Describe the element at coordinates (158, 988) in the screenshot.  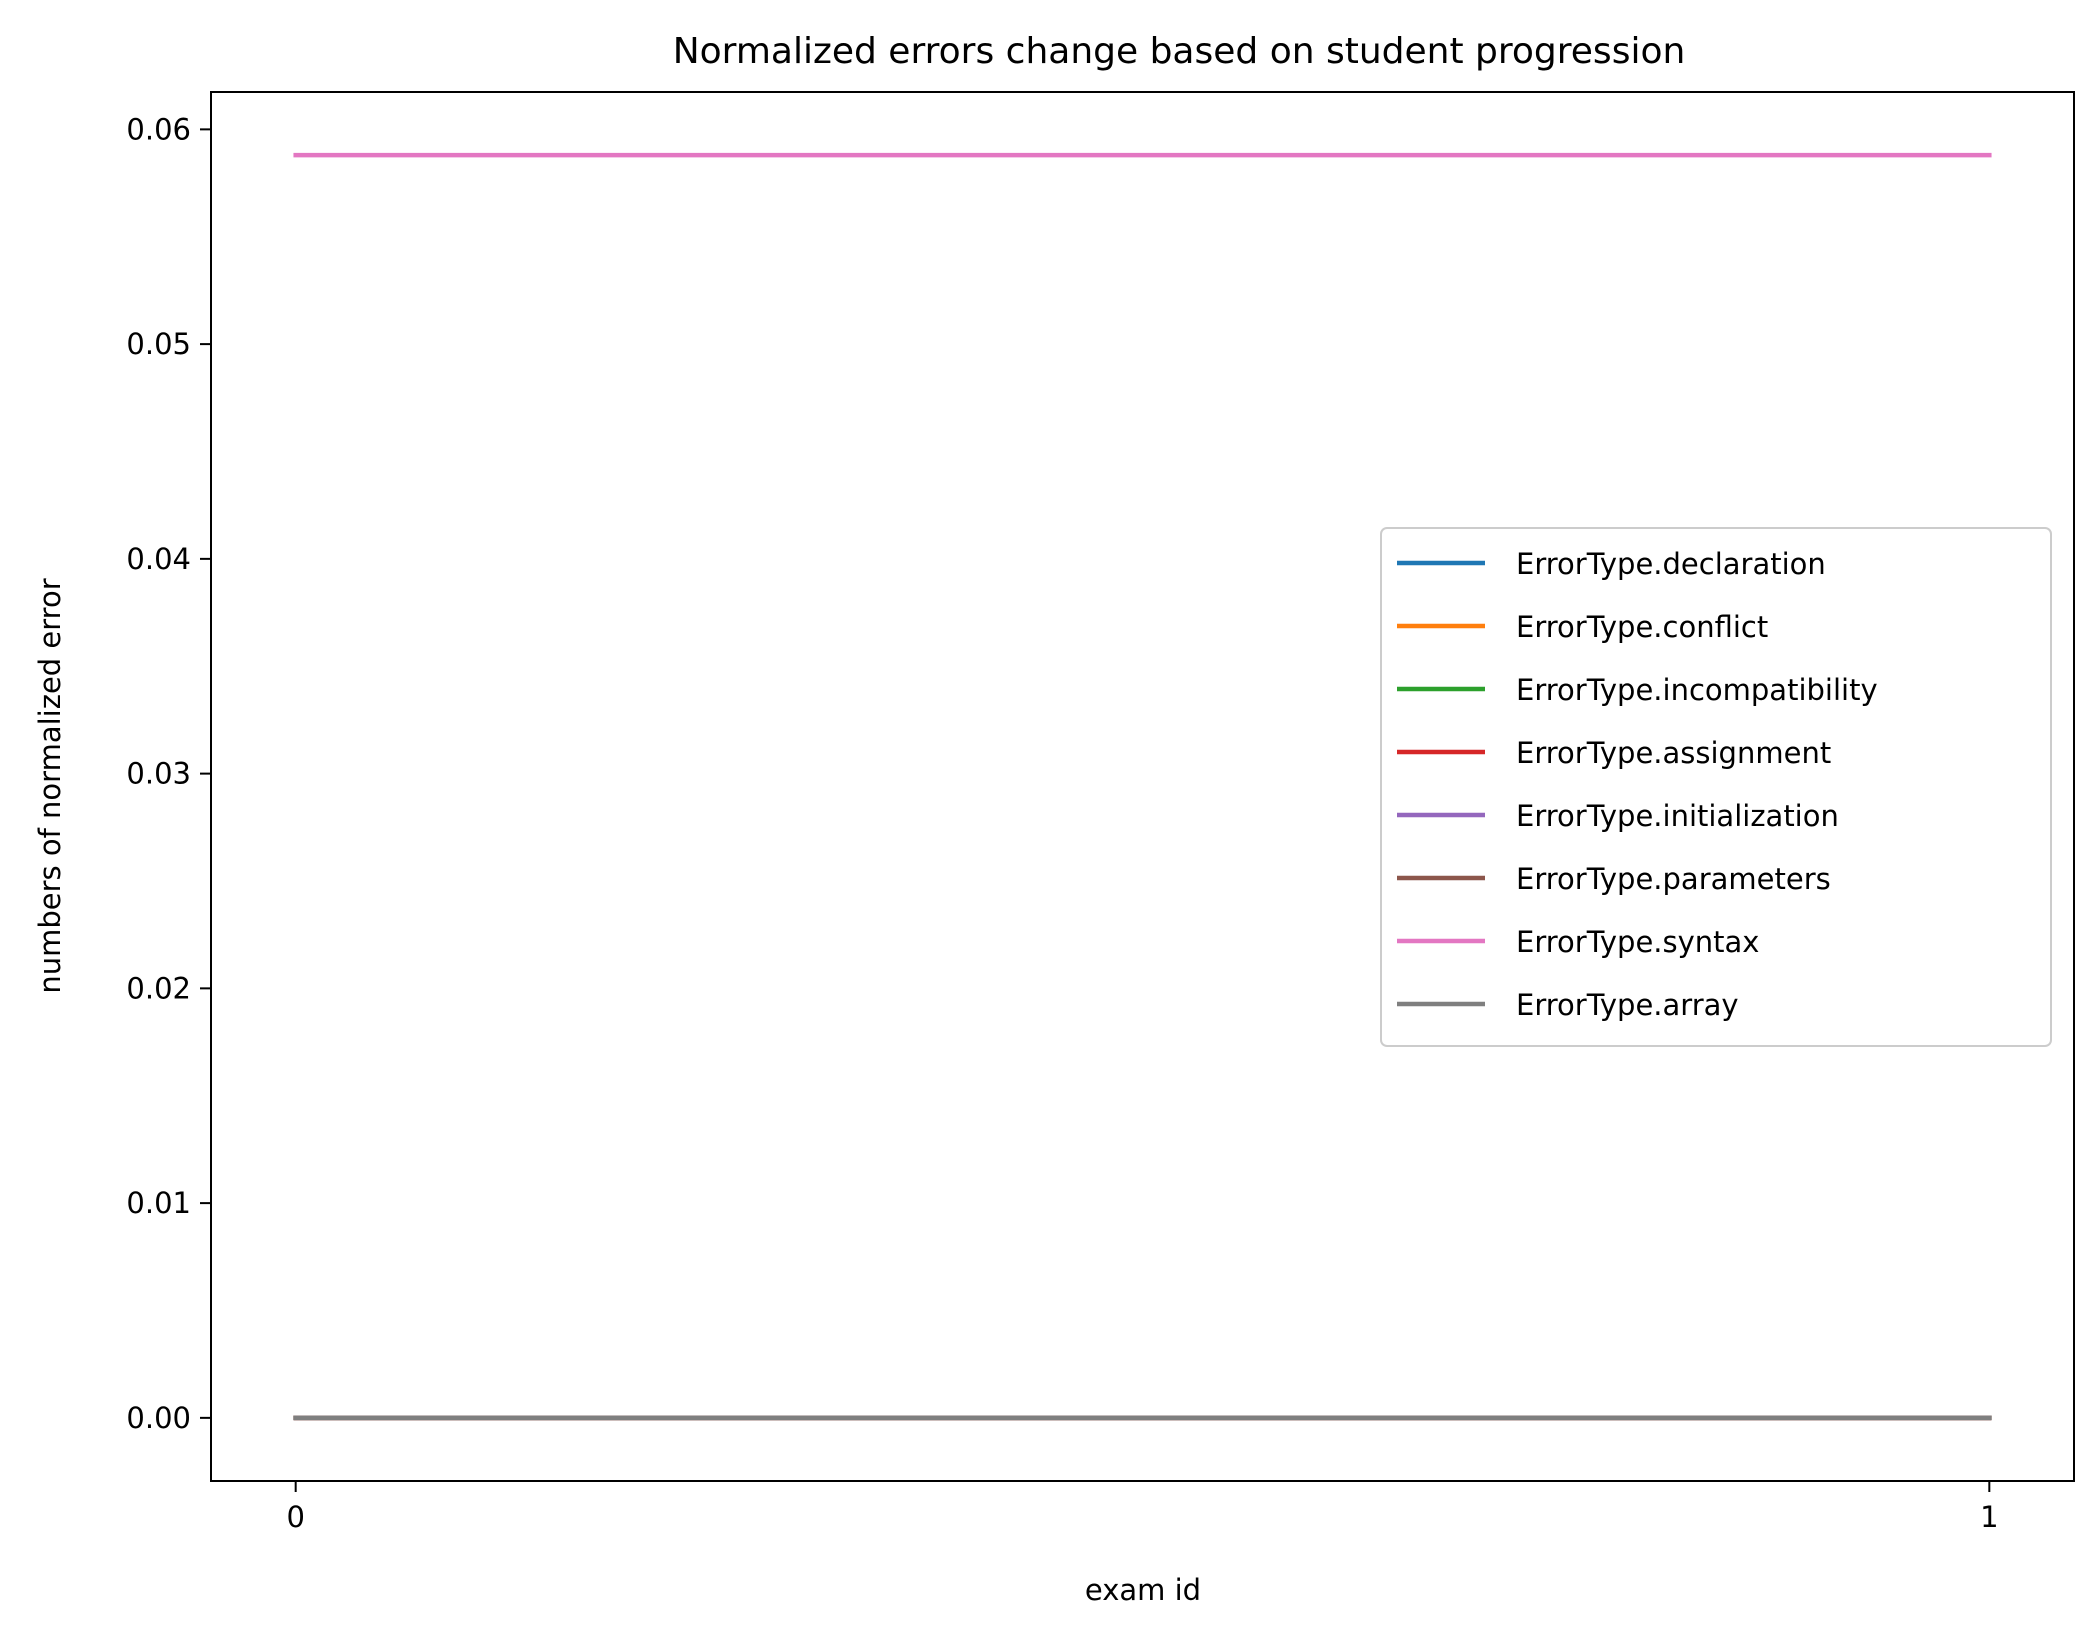
I see `y-tick-label: 0.02` at that location.